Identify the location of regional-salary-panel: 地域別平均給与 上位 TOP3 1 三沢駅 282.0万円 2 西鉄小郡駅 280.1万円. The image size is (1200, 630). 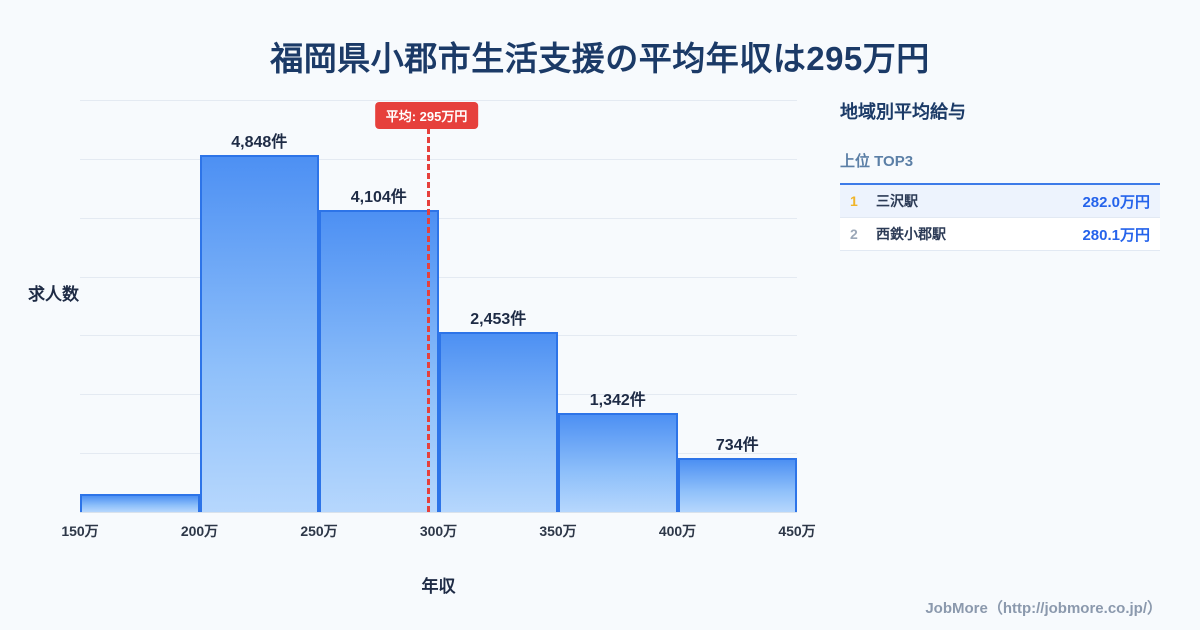
(1000, 174).